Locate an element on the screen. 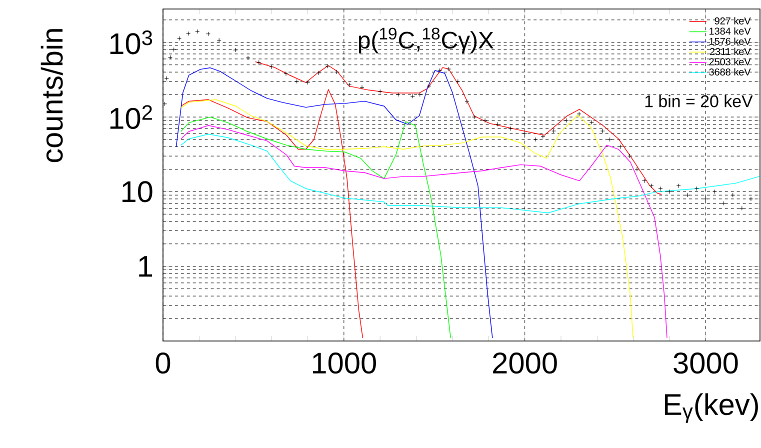 The height and width of the screenshot is (448, 761). legend-label: 2503 keV is located at coordinates (730, 62).